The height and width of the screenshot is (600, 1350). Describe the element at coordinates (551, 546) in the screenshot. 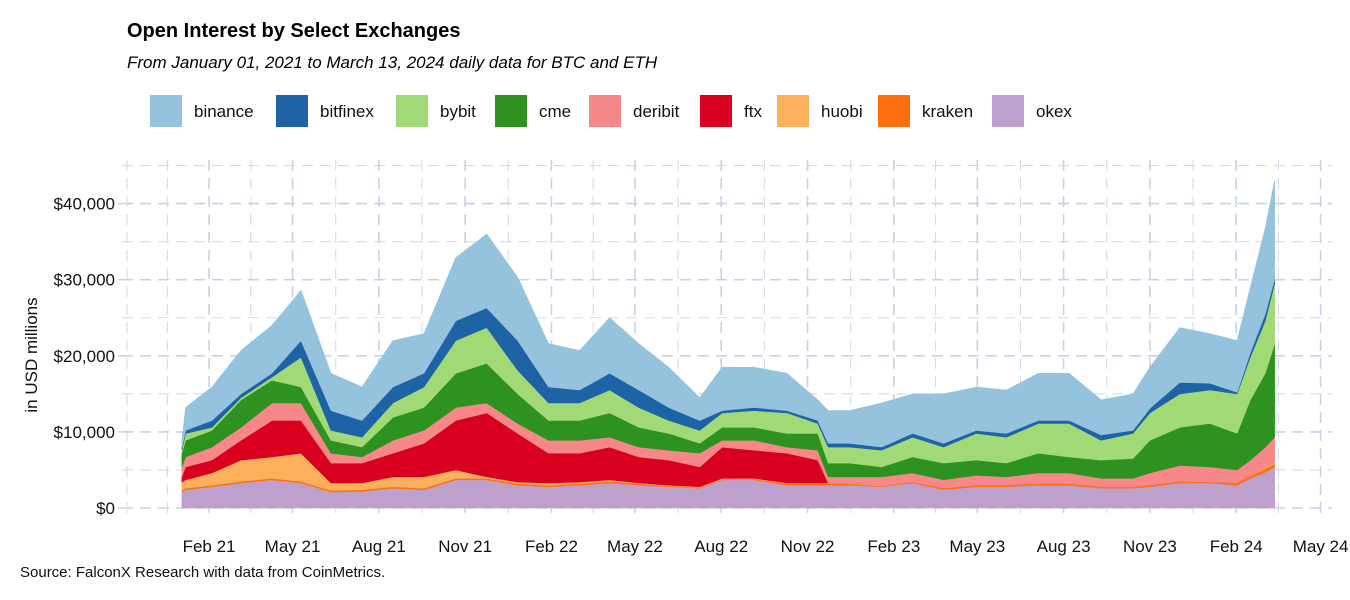

I see `x-tick-label: Feb 22` at that location.